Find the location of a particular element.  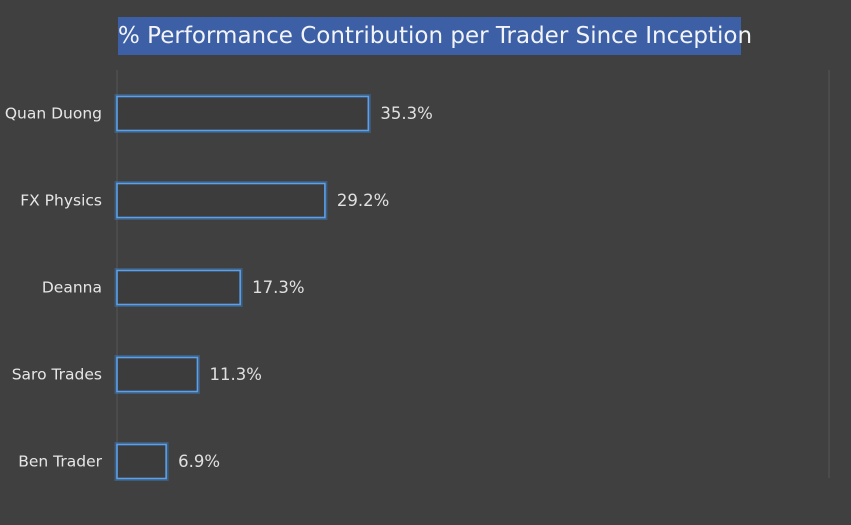

category-label: FX Physics is located at coordinates (61, 201).